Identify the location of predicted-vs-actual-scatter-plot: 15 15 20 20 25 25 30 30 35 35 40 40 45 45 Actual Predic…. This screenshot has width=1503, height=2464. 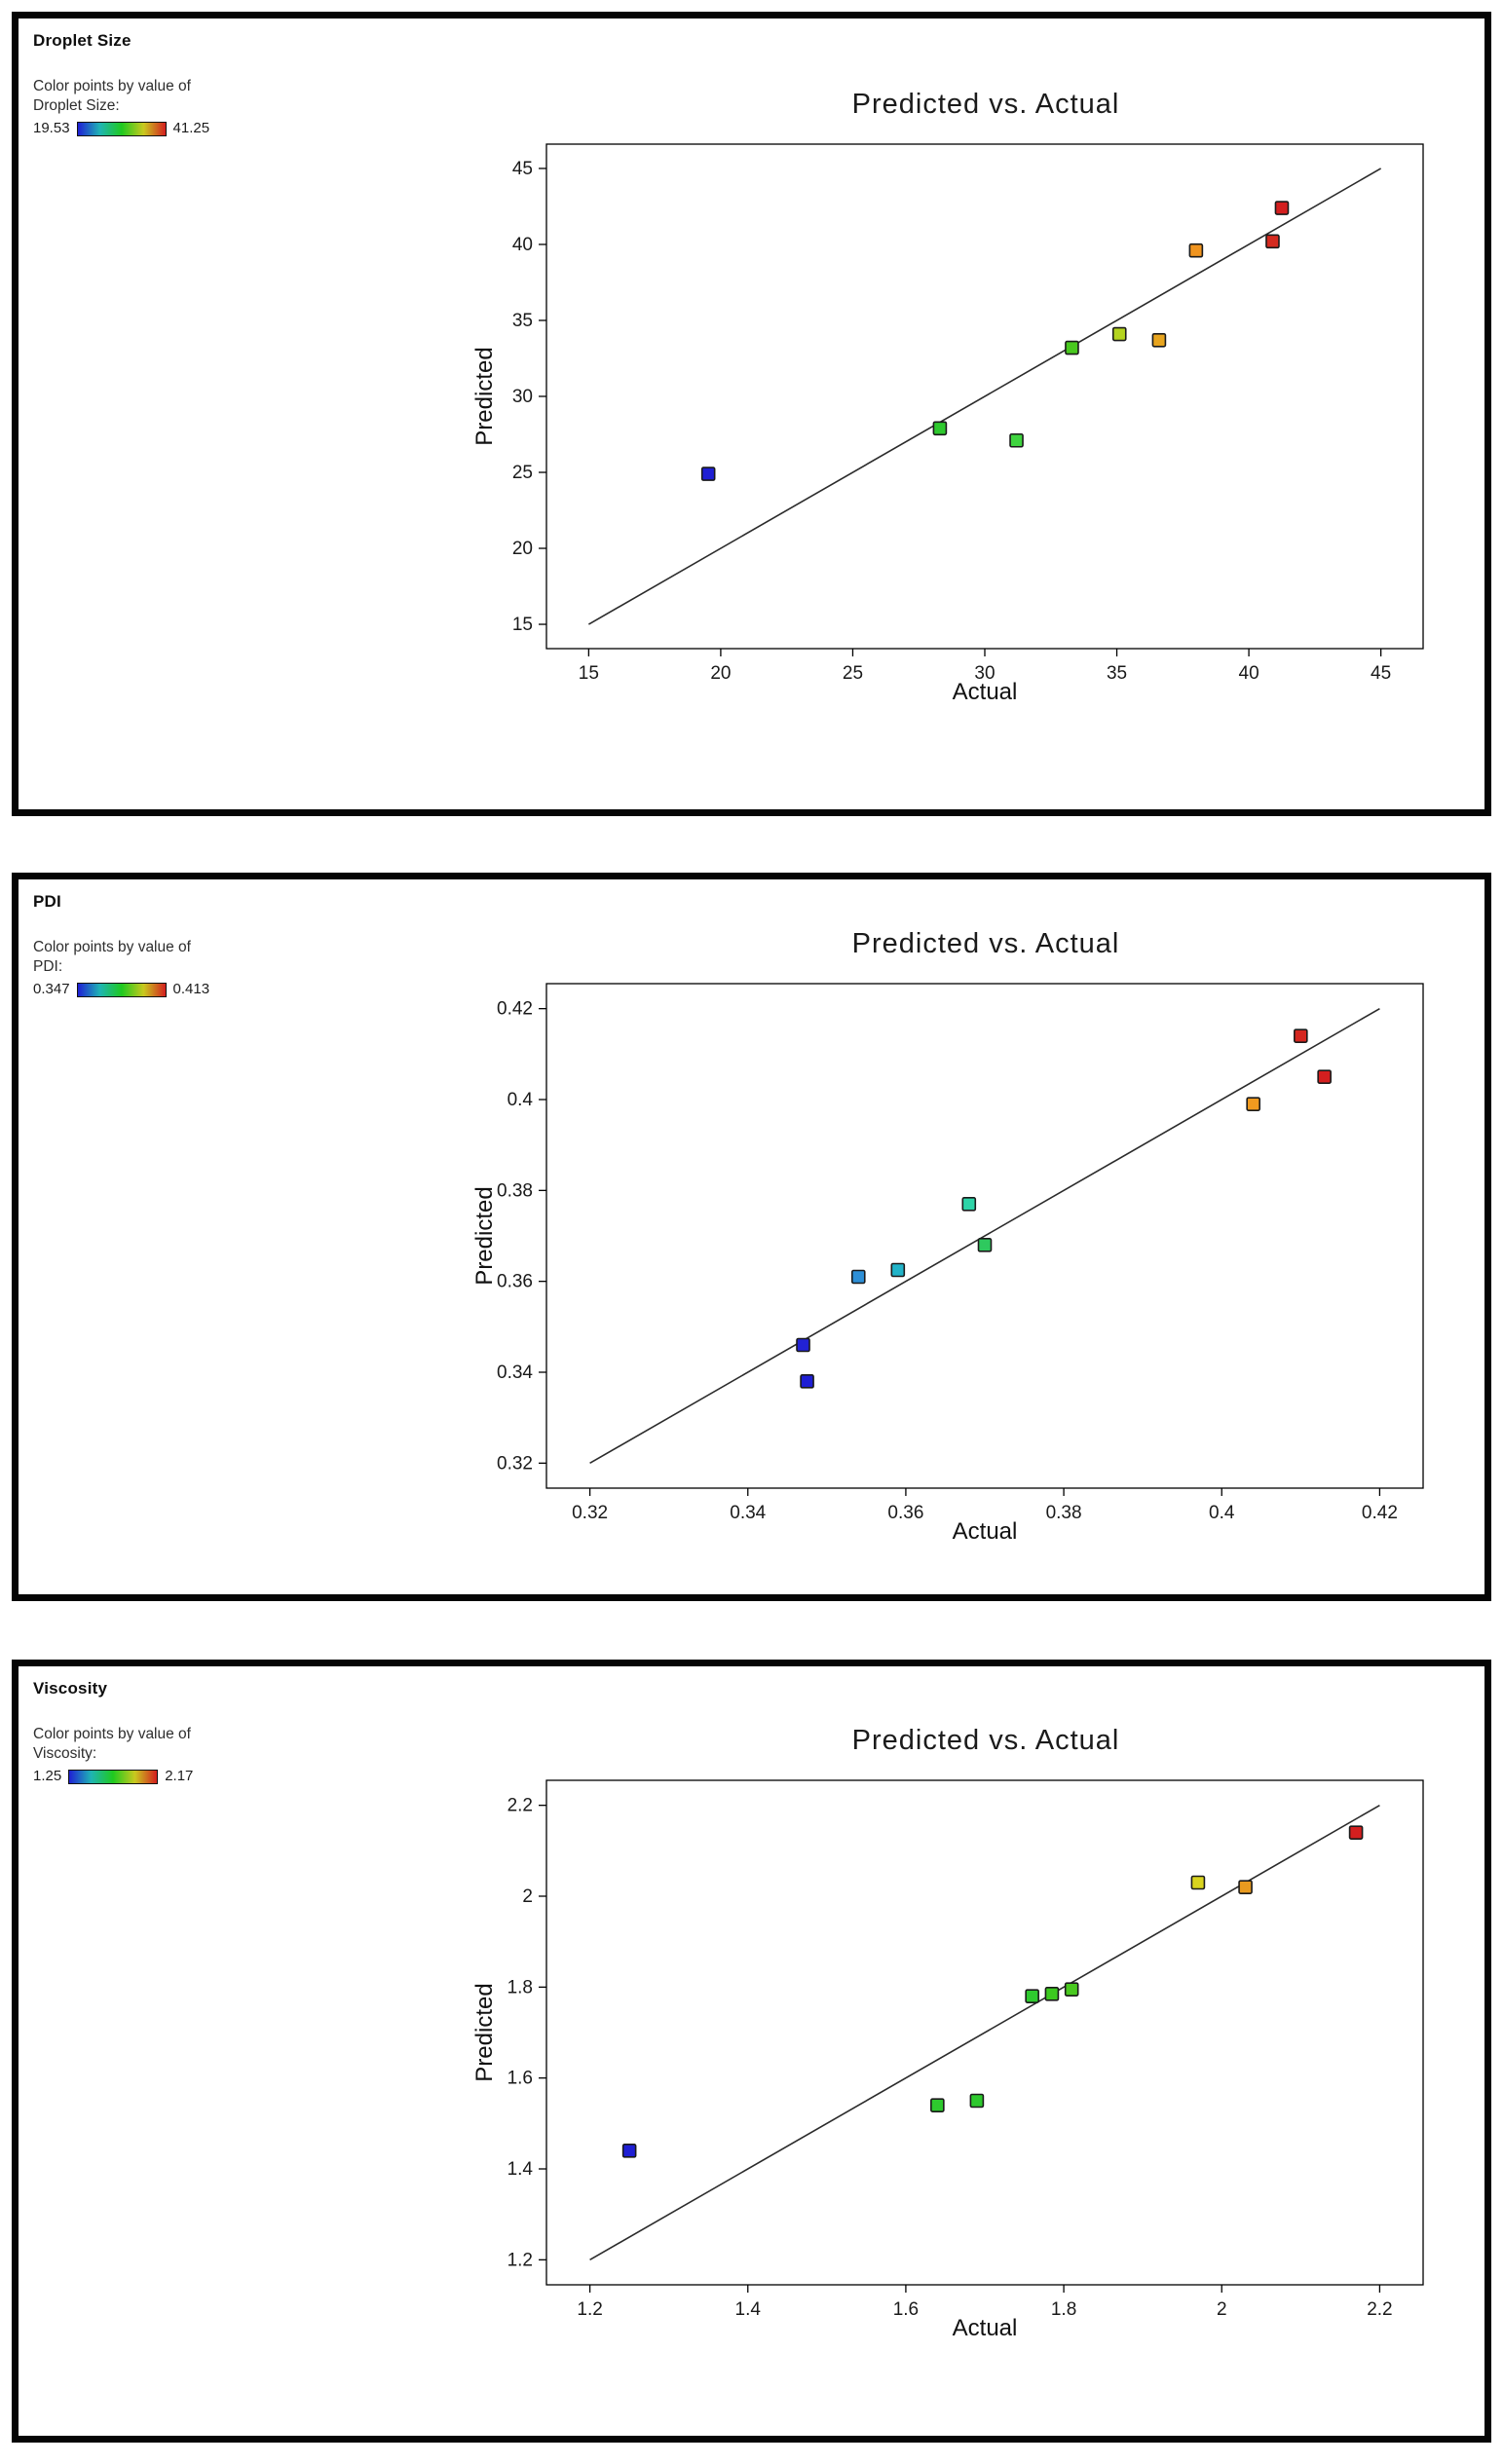
(947, 424).